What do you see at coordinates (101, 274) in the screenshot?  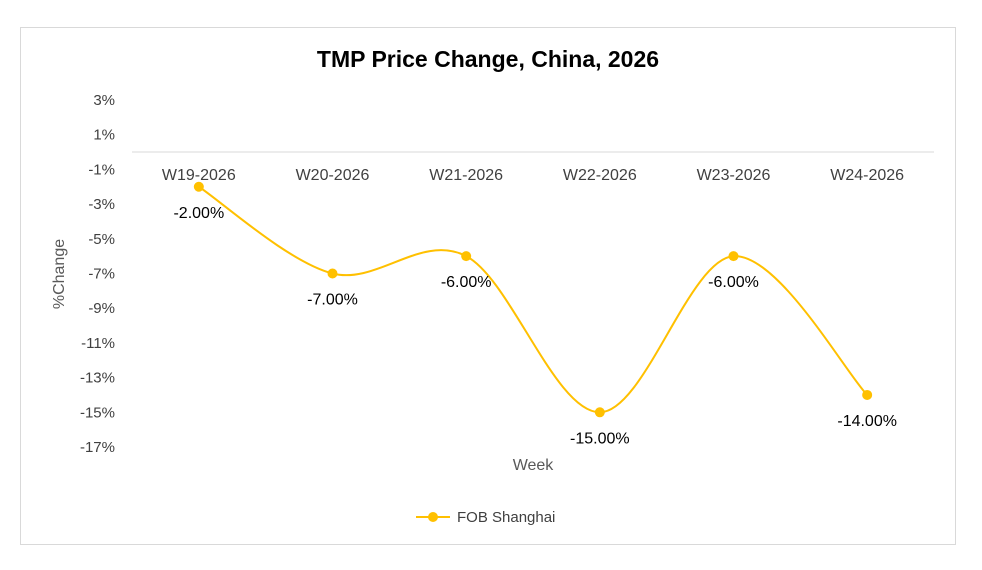 I see `y-tick-label: -7%` at bounding box center [101, 274].